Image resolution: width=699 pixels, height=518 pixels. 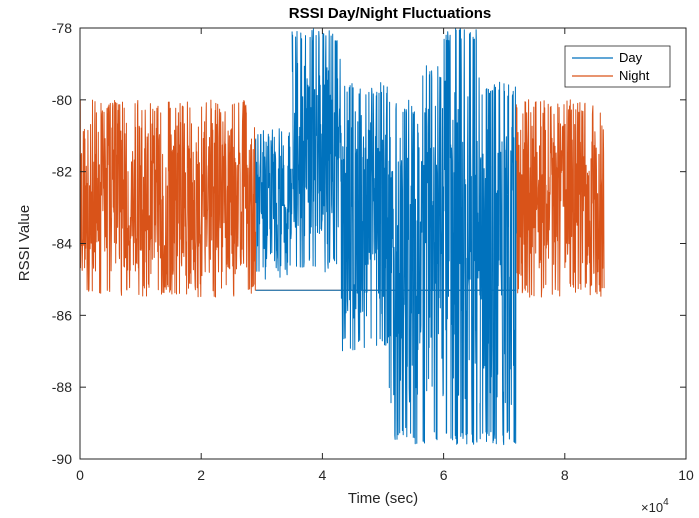 I want to click on x-tick-label: 6, so click(x=444, y=475).